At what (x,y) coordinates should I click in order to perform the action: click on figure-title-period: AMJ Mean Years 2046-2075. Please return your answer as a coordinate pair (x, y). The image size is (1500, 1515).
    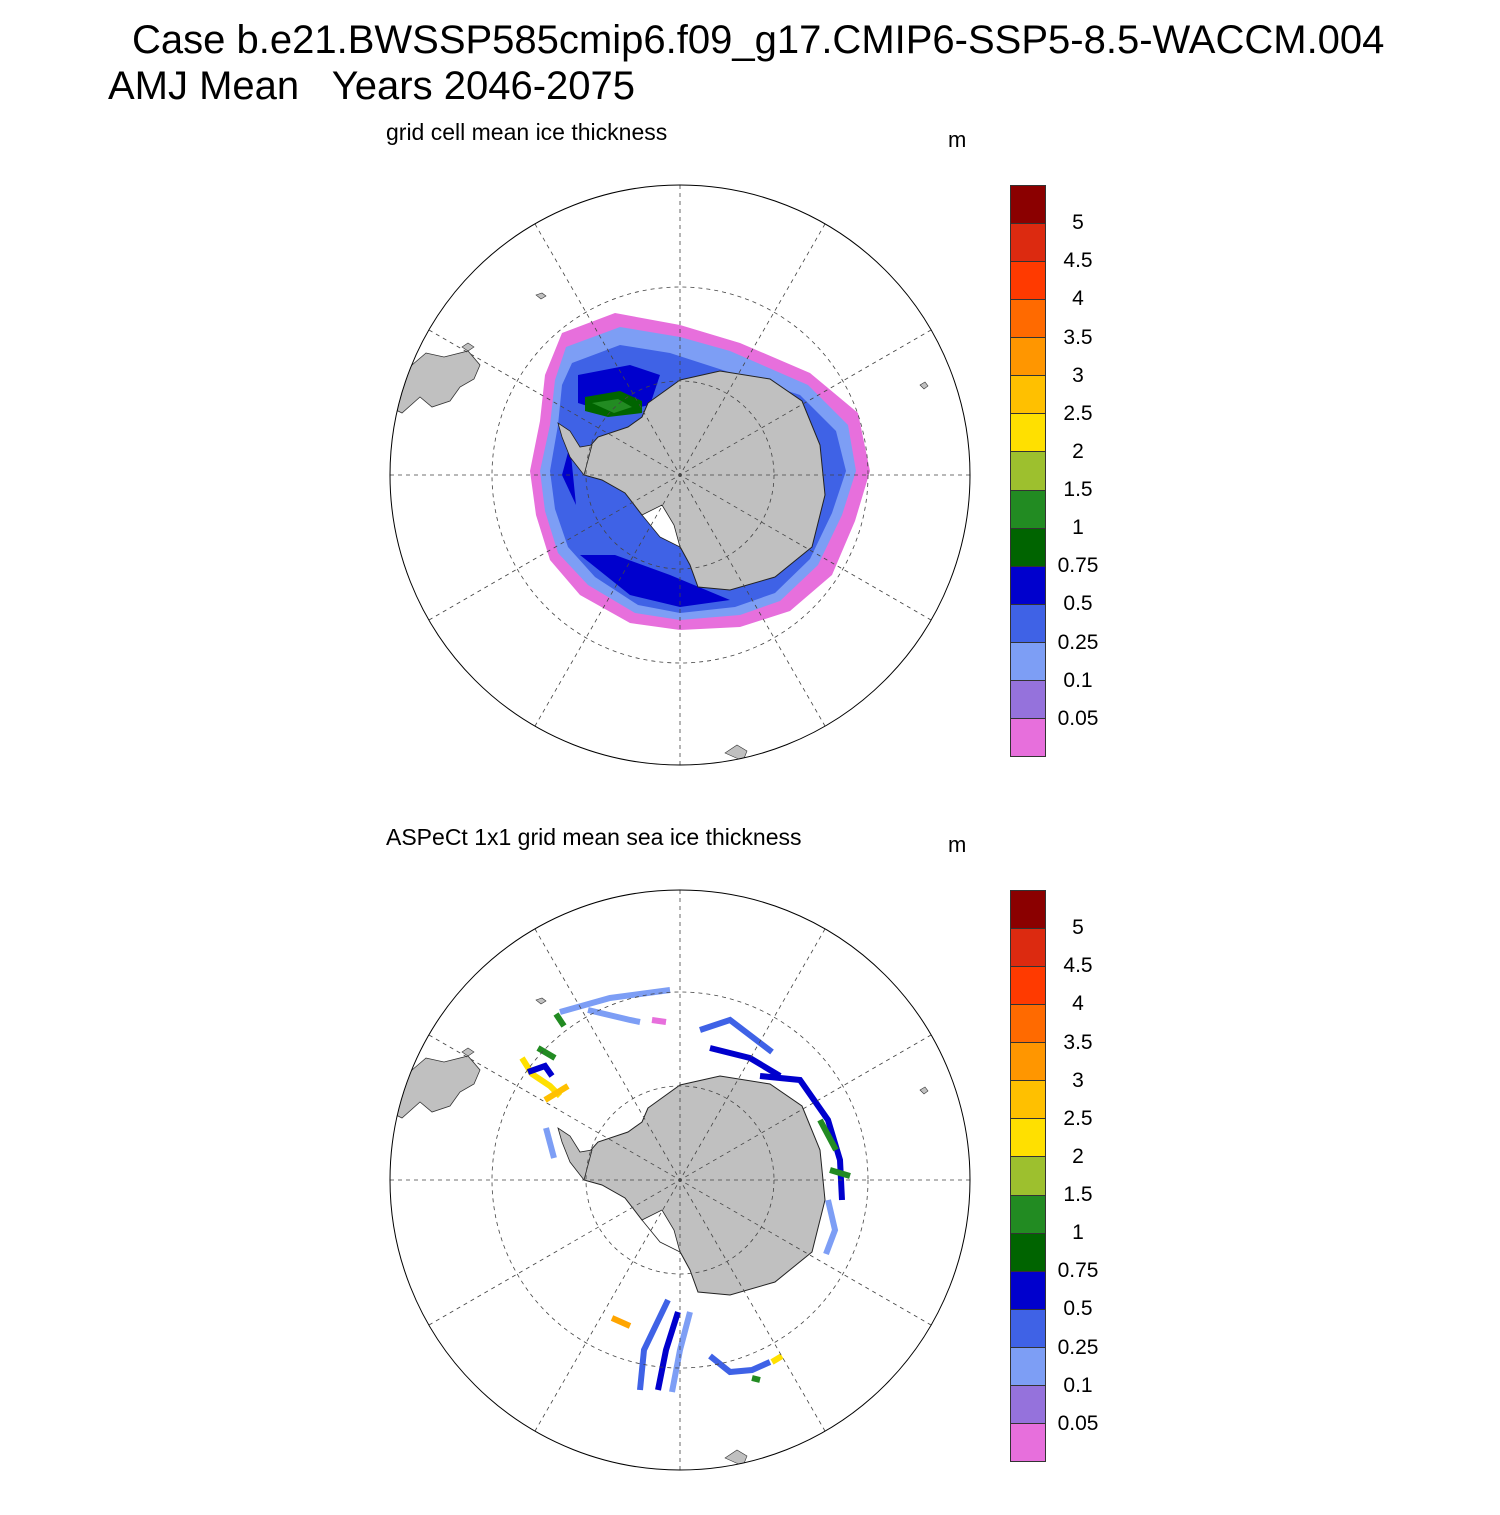
    Looking at the image, I should click on (372, 86).